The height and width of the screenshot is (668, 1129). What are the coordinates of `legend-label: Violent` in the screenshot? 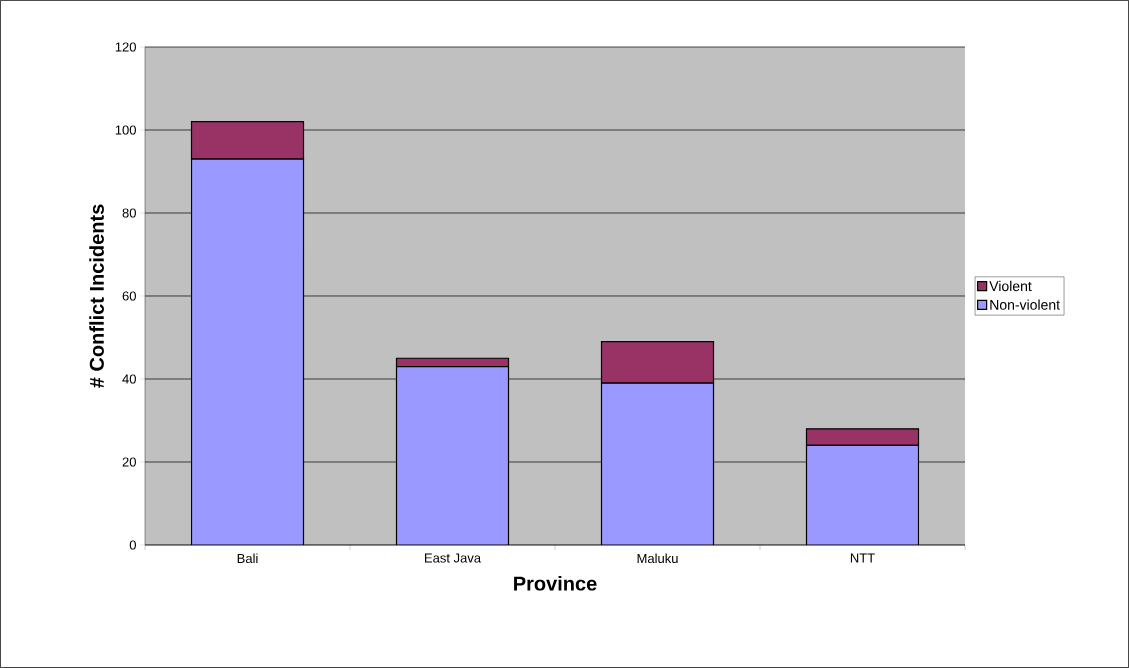 It's located at (1010, 286).